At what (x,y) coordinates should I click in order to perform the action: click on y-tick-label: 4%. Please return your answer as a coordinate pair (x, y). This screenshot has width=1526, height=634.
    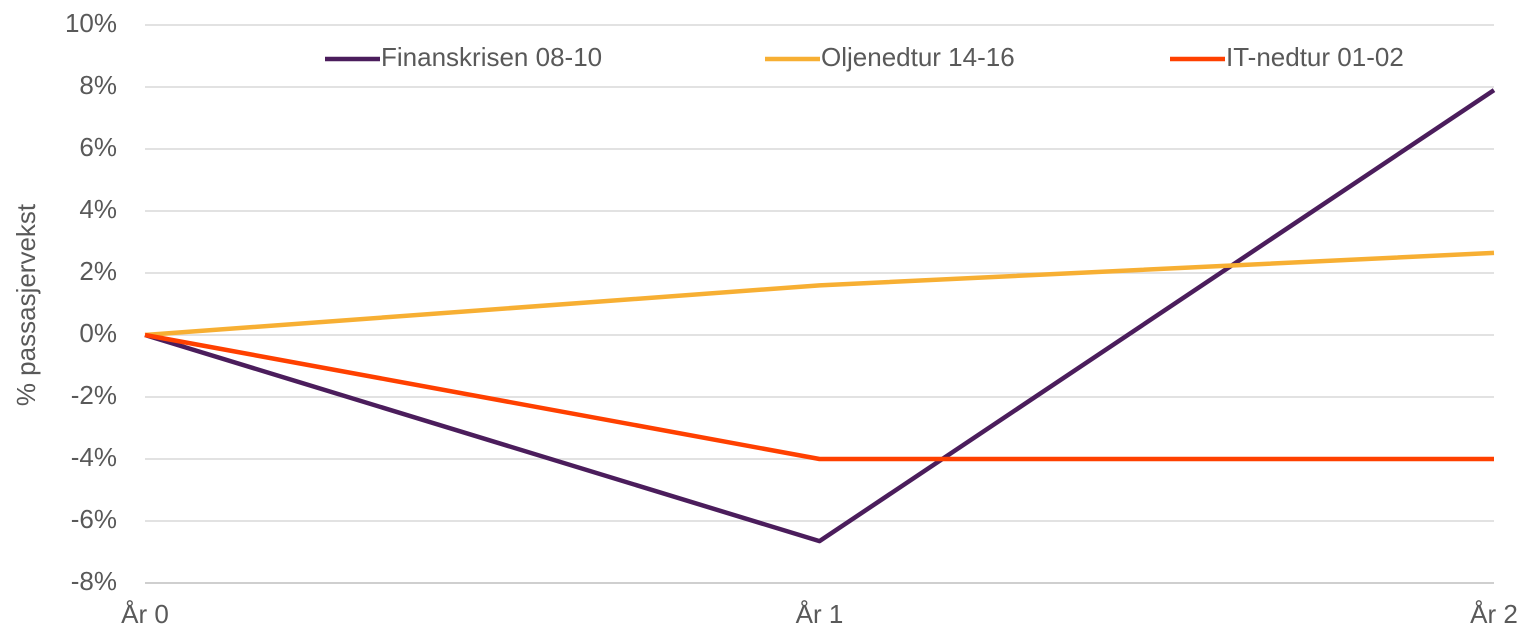
    Looking at the image, I should click on (98, 209).